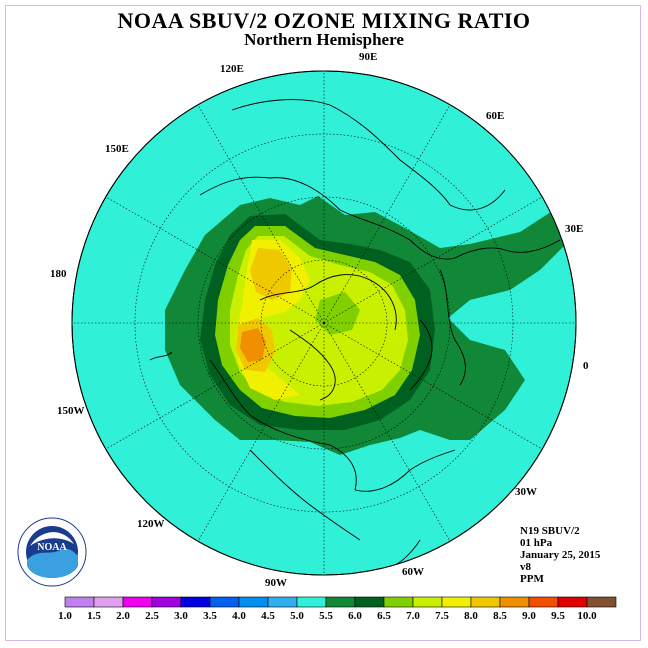 This screenshot has width=648, height=648. What do you see at coordinates (58, 274) in the screenshot?
I see `lon-label-180: 180` at bounding box center [58, 274].